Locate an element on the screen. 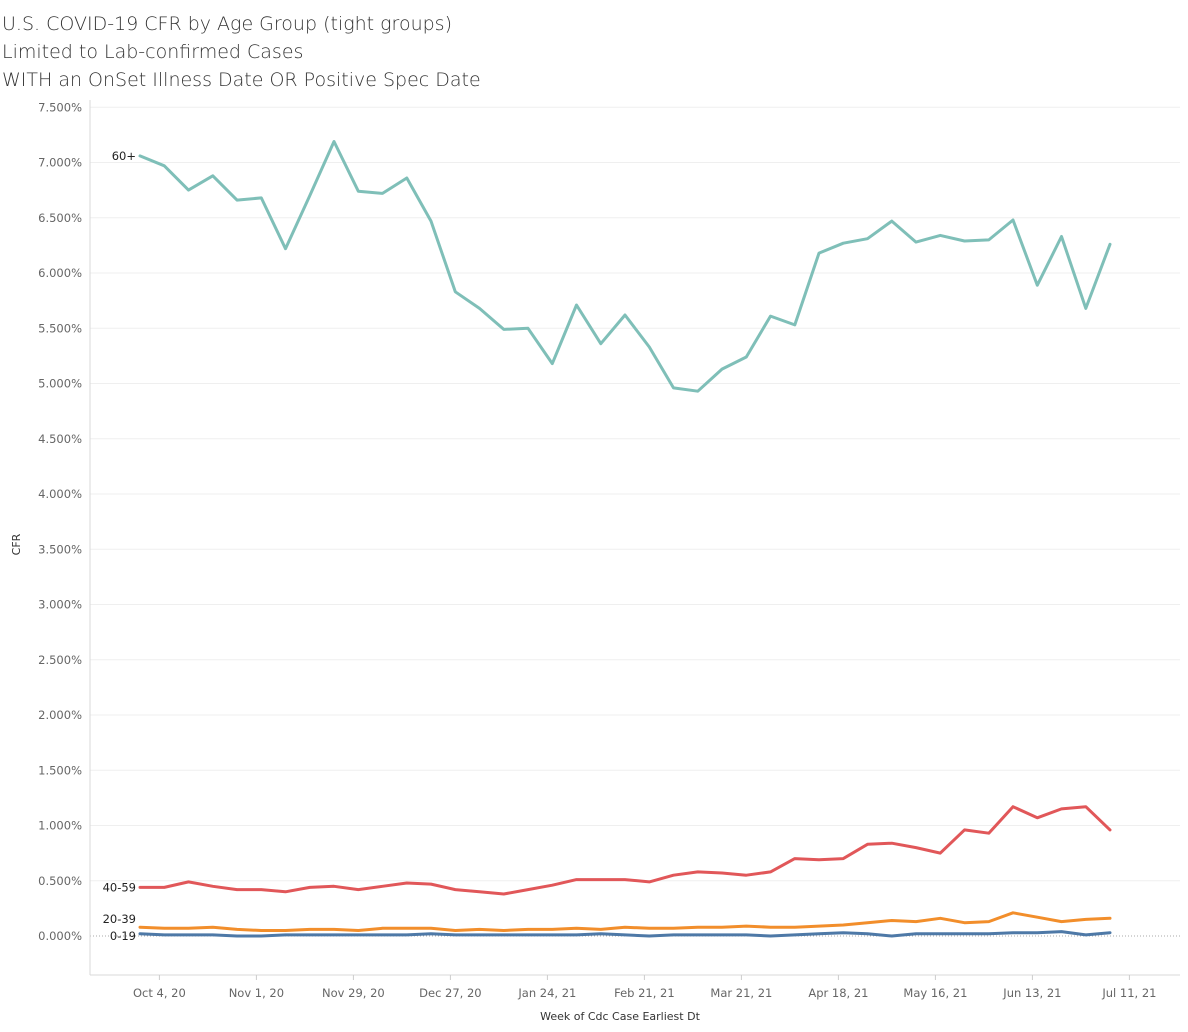 The width and height of the screenshot is (1188, 1032). y-tick-label: 0.000% is located at coordinates (60, 936).